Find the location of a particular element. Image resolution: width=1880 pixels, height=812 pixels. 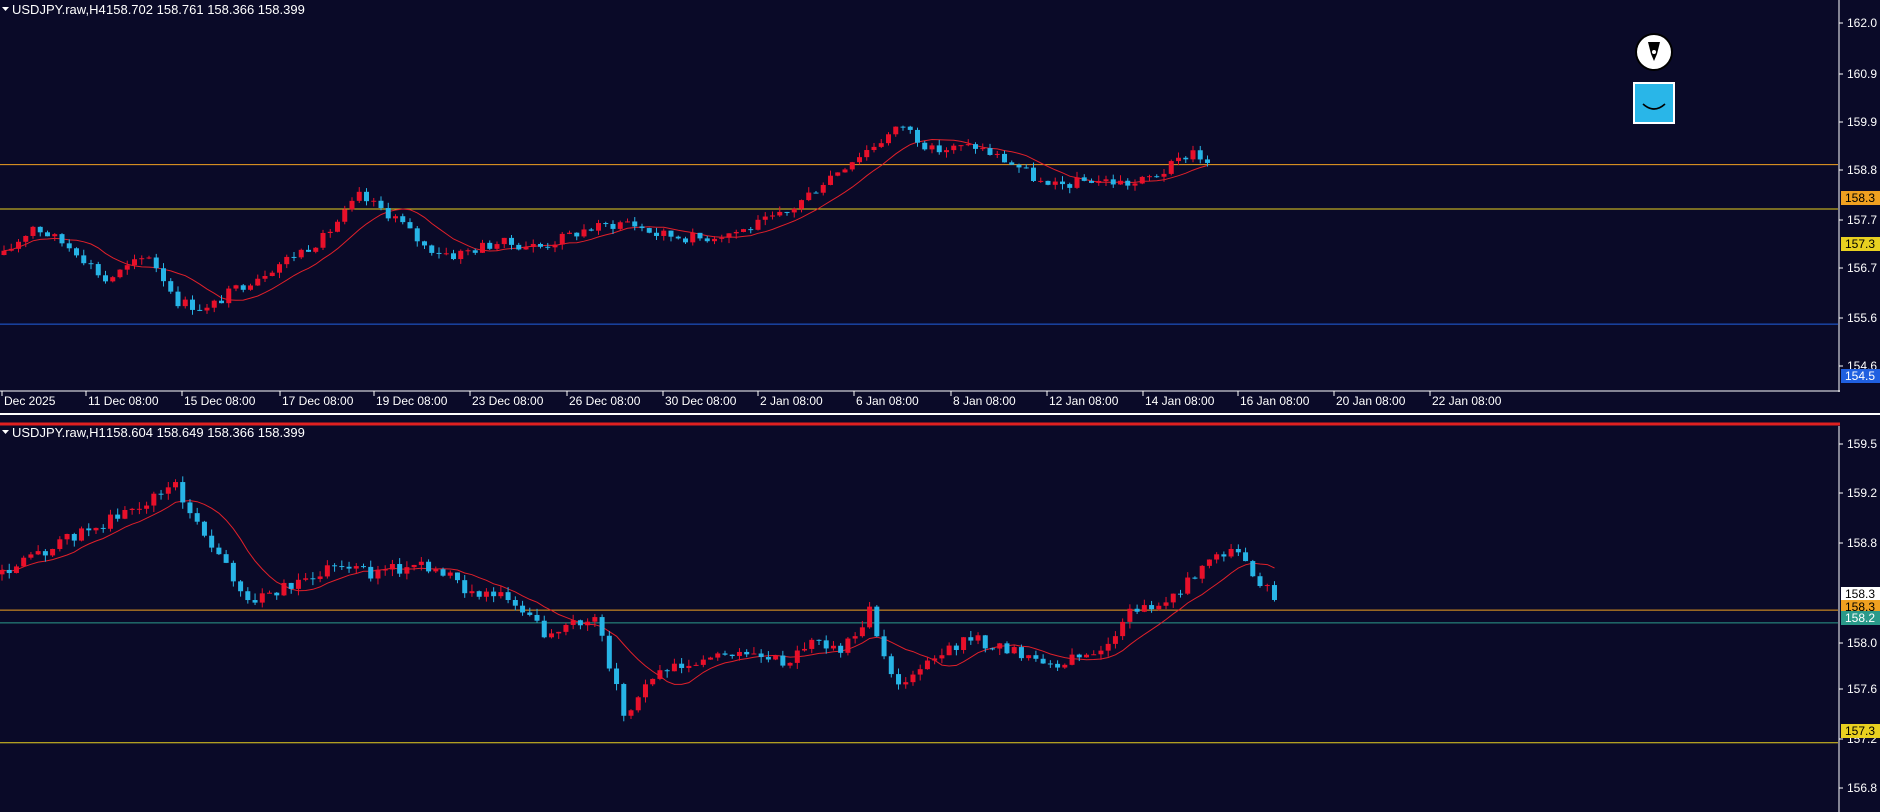

smile-button is located at coordinates (1654, 103).